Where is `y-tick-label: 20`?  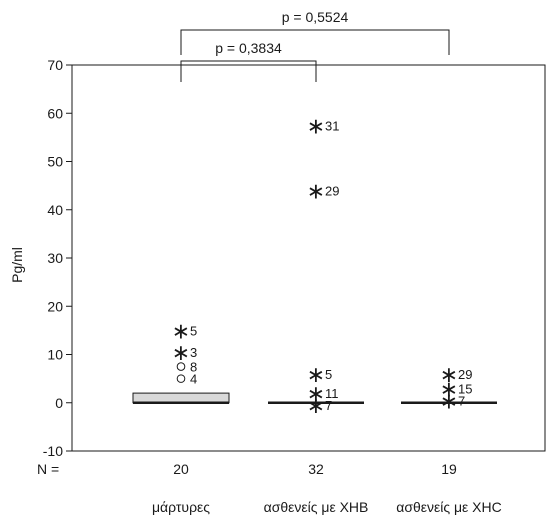 y-tick-label: 20 is located at coordinates (55, 306).